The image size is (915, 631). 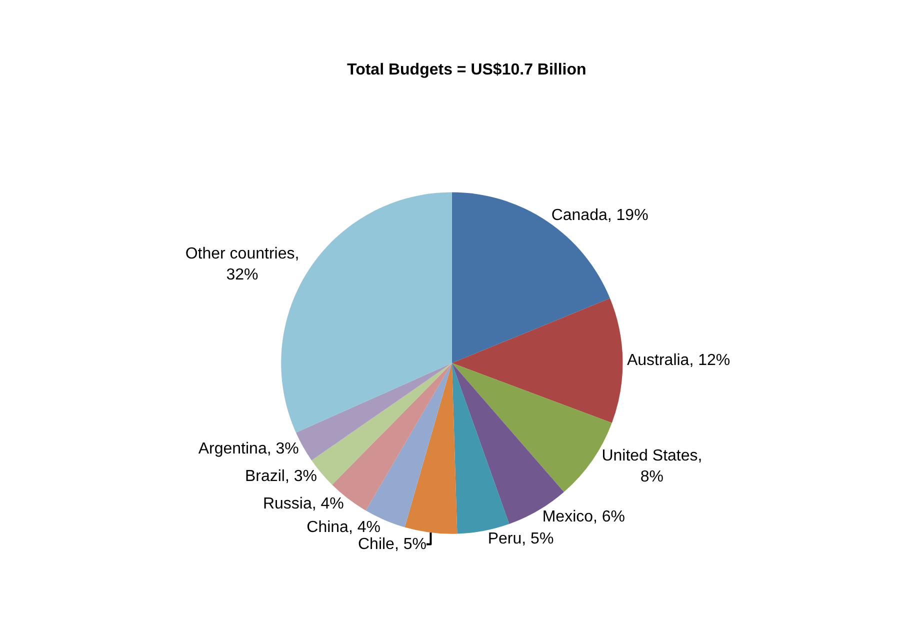 I want to click on slice-label: Argentina, 3%, so click(x=248, y=449).